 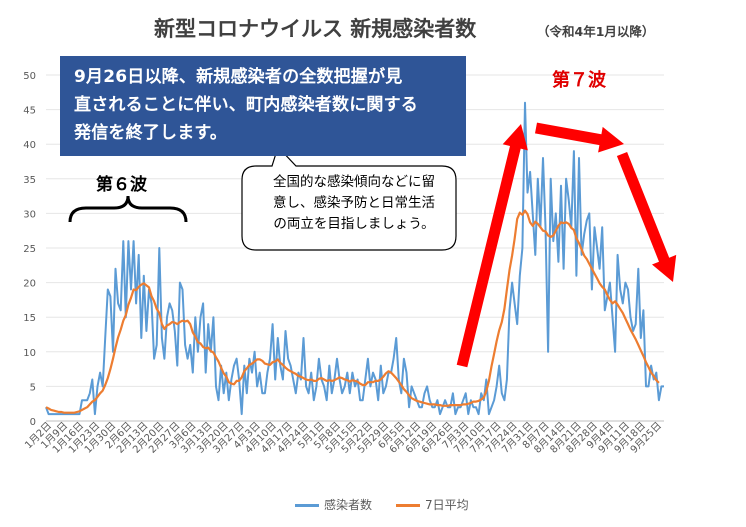 I want to click on legend-avg-label: 7日平均, so click(x=447, y=505).